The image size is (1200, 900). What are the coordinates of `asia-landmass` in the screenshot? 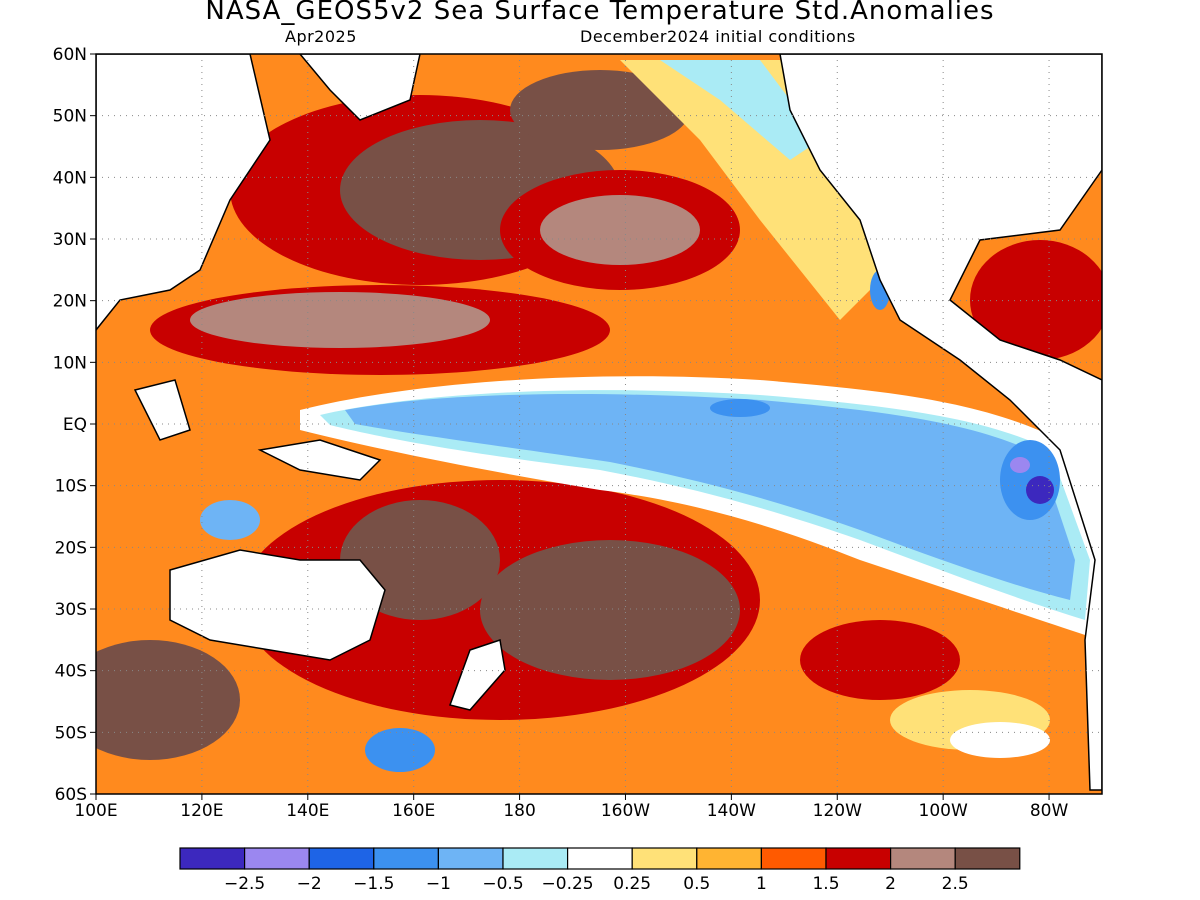 It's located at (183, 193).